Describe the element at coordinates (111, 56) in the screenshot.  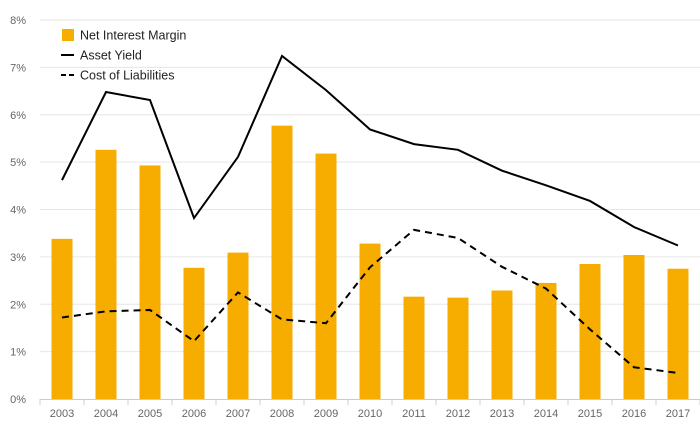
I see `legend-label-asset-yield: Asset Yield` at that location.